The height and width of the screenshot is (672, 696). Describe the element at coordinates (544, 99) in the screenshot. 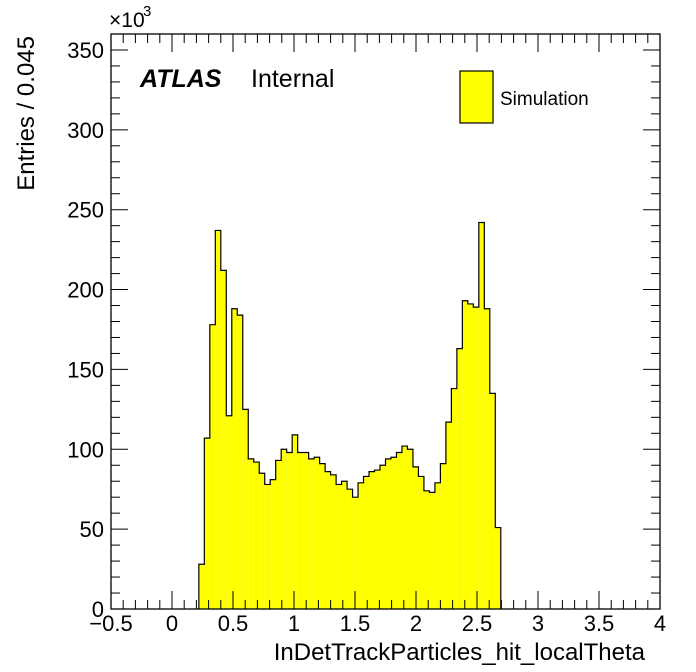

I see `legend-label-simulation: Simulation` at that location.